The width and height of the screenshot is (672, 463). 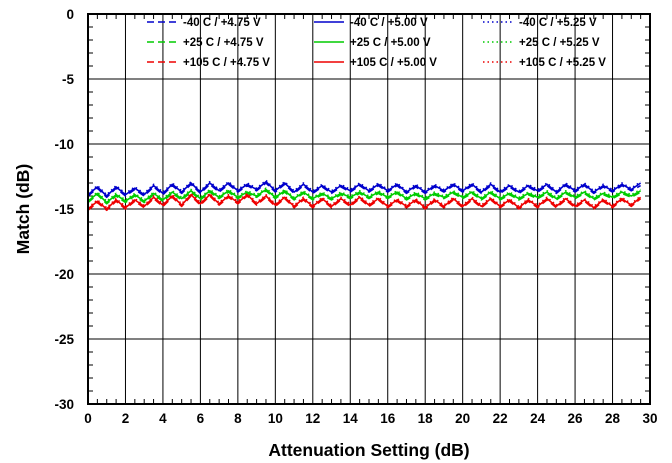 I want to click on y-tick-label: 0, so click(x=70, y=14).